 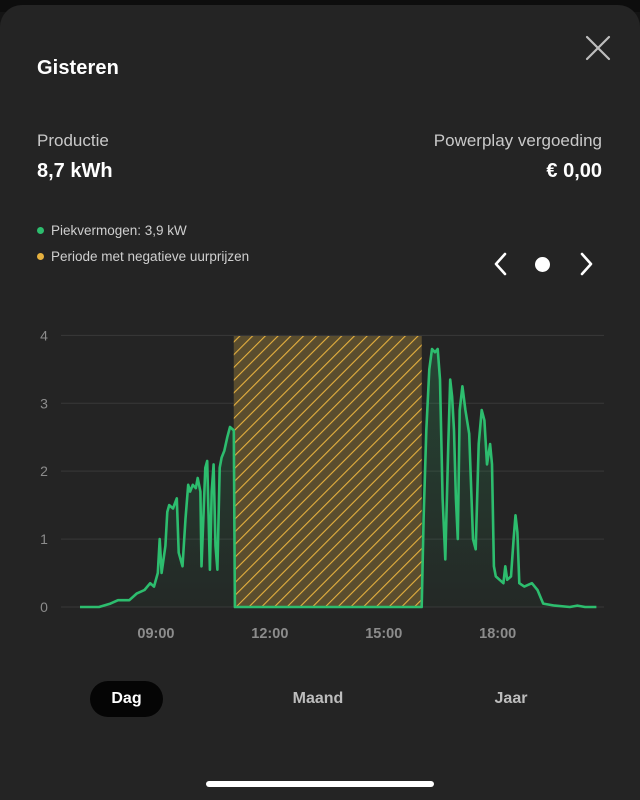 I want to click on x-tick-label: 09:00, so click(x=155, y=634).